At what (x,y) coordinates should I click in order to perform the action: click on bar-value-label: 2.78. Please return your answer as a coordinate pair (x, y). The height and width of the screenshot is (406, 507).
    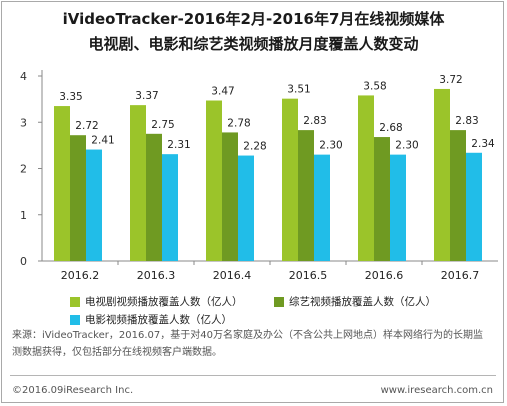
    Looking at the image, I should click on (238, 123).